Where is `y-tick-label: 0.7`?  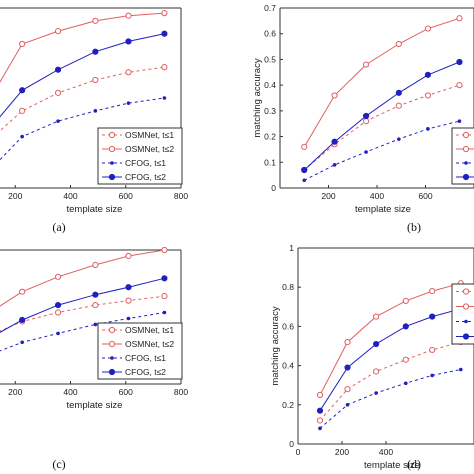
y-tick-label: 0.7 is located at coordinates (270, 8).